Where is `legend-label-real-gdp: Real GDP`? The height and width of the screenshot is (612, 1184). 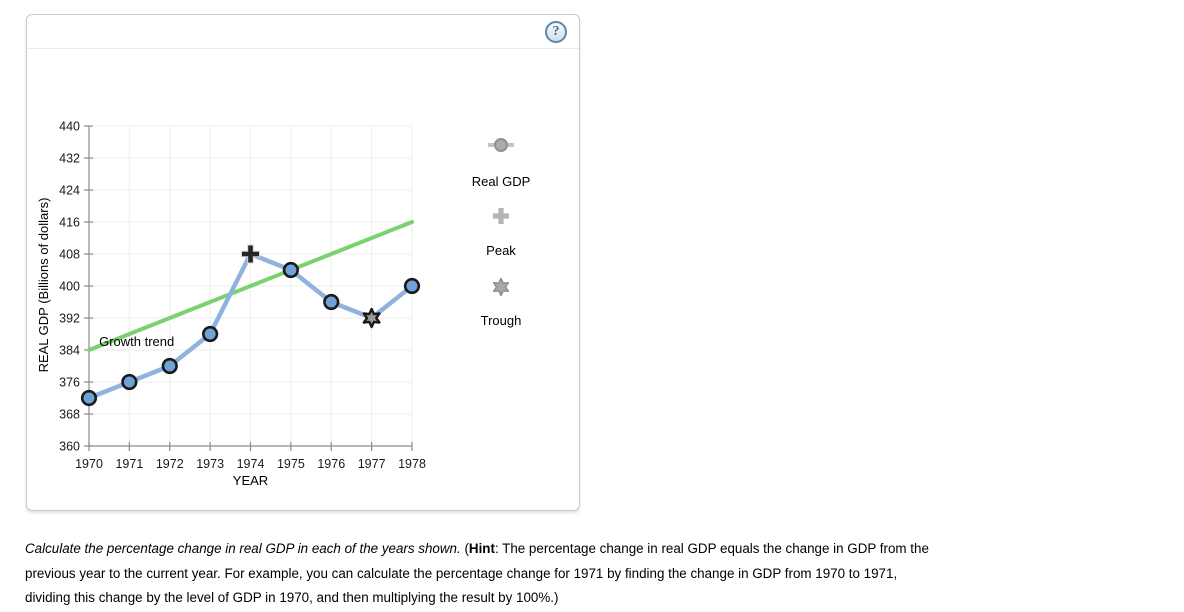
legend-label-real-gdp: Real GDP is located at coordinates (501, 181).